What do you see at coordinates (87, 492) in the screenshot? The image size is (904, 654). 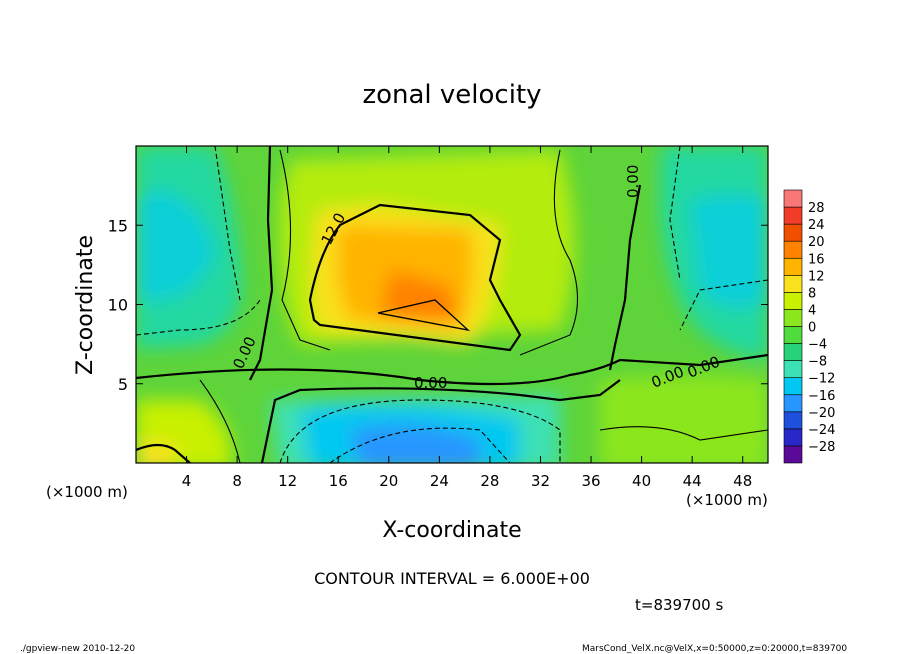 I see `x-unit-label-left: (×1000 m)` at bounding box center [87, 492].